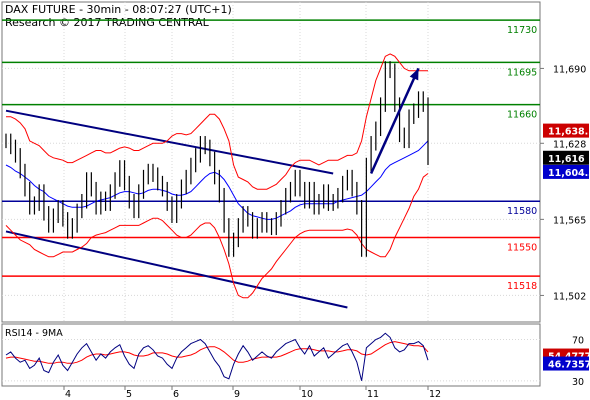  I want to click on time-tick-label: 6, so click(176, 394).